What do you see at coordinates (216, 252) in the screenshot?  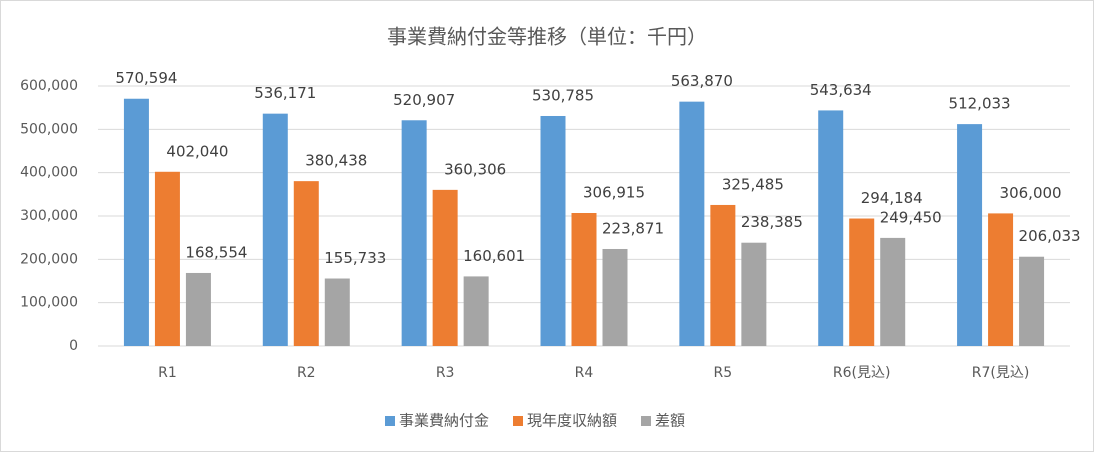 I see `value-label: 168,554` at bounding box center [216, 252].